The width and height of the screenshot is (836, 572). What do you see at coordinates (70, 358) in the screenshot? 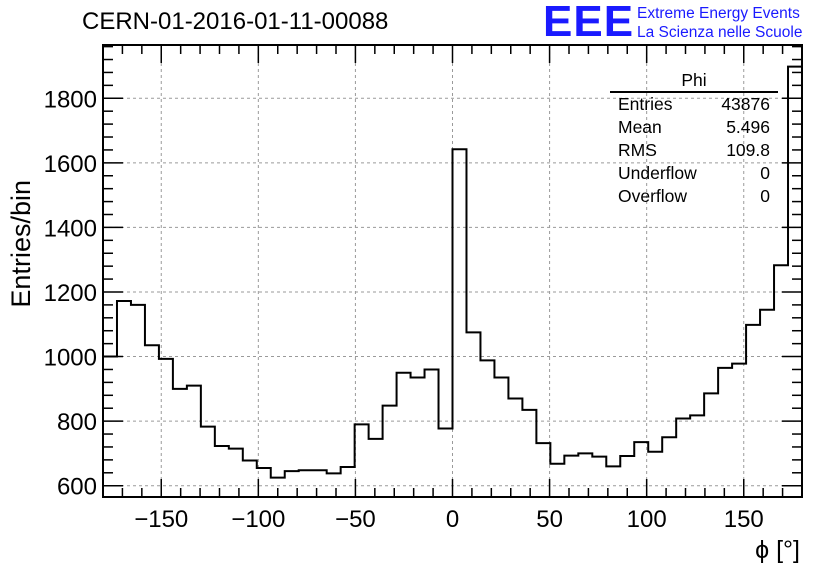
I see `y-tick-label: 1000` at bounding box center [70, 358].